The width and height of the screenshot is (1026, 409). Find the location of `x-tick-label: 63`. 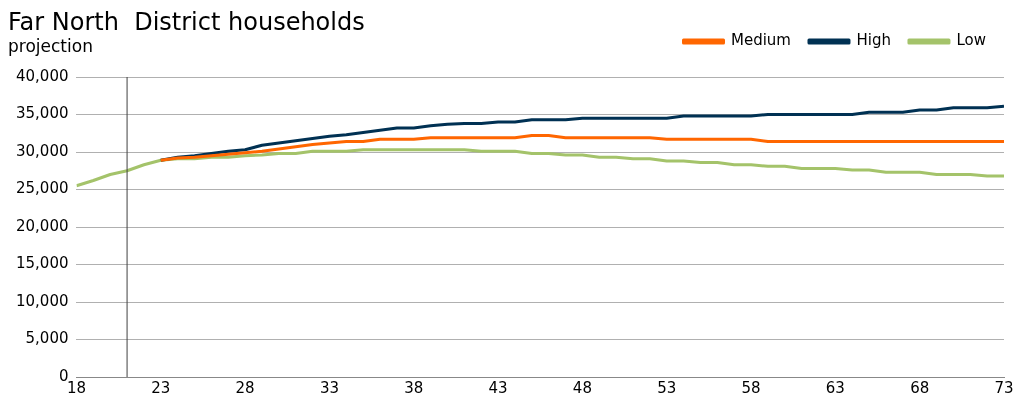

x-tick-label: 63 is located at coordinates (835, 387).